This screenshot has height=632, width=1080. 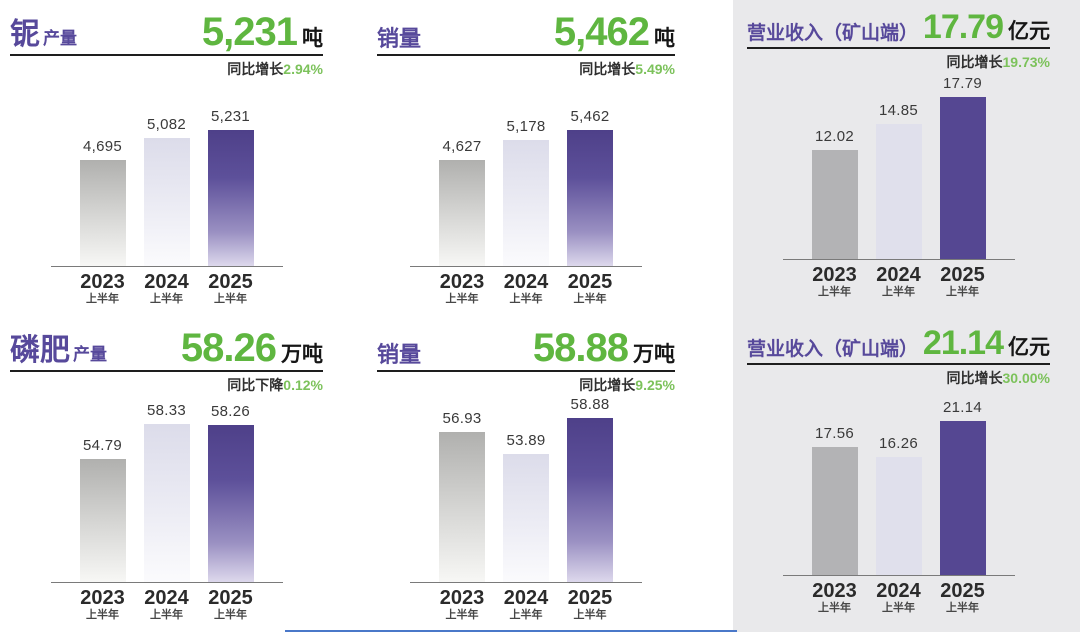 I want to click on bar-value-label: 58.33, so click(x=166, y=410).